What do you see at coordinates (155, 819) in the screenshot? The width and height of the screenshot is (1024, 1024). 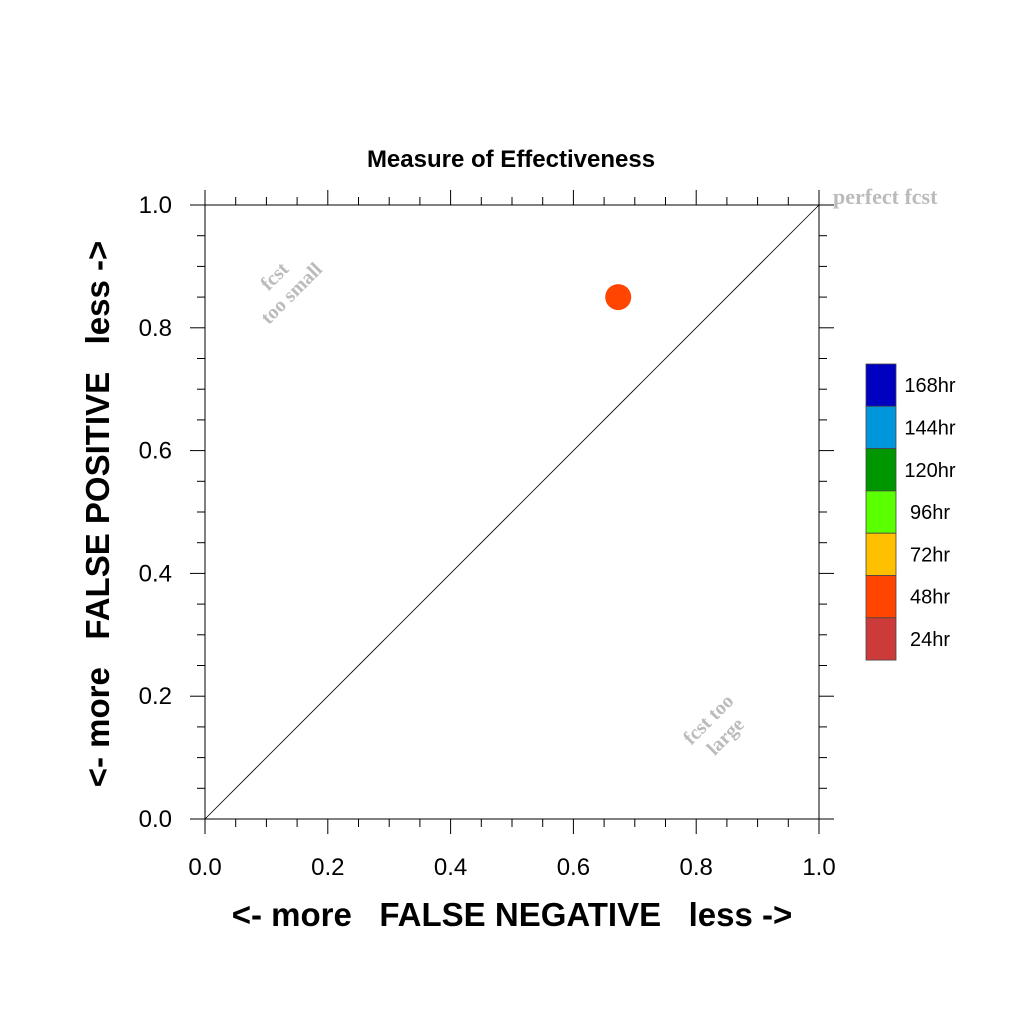 I see `y-tick-label: 0.0` at bounding box center [155, 819].